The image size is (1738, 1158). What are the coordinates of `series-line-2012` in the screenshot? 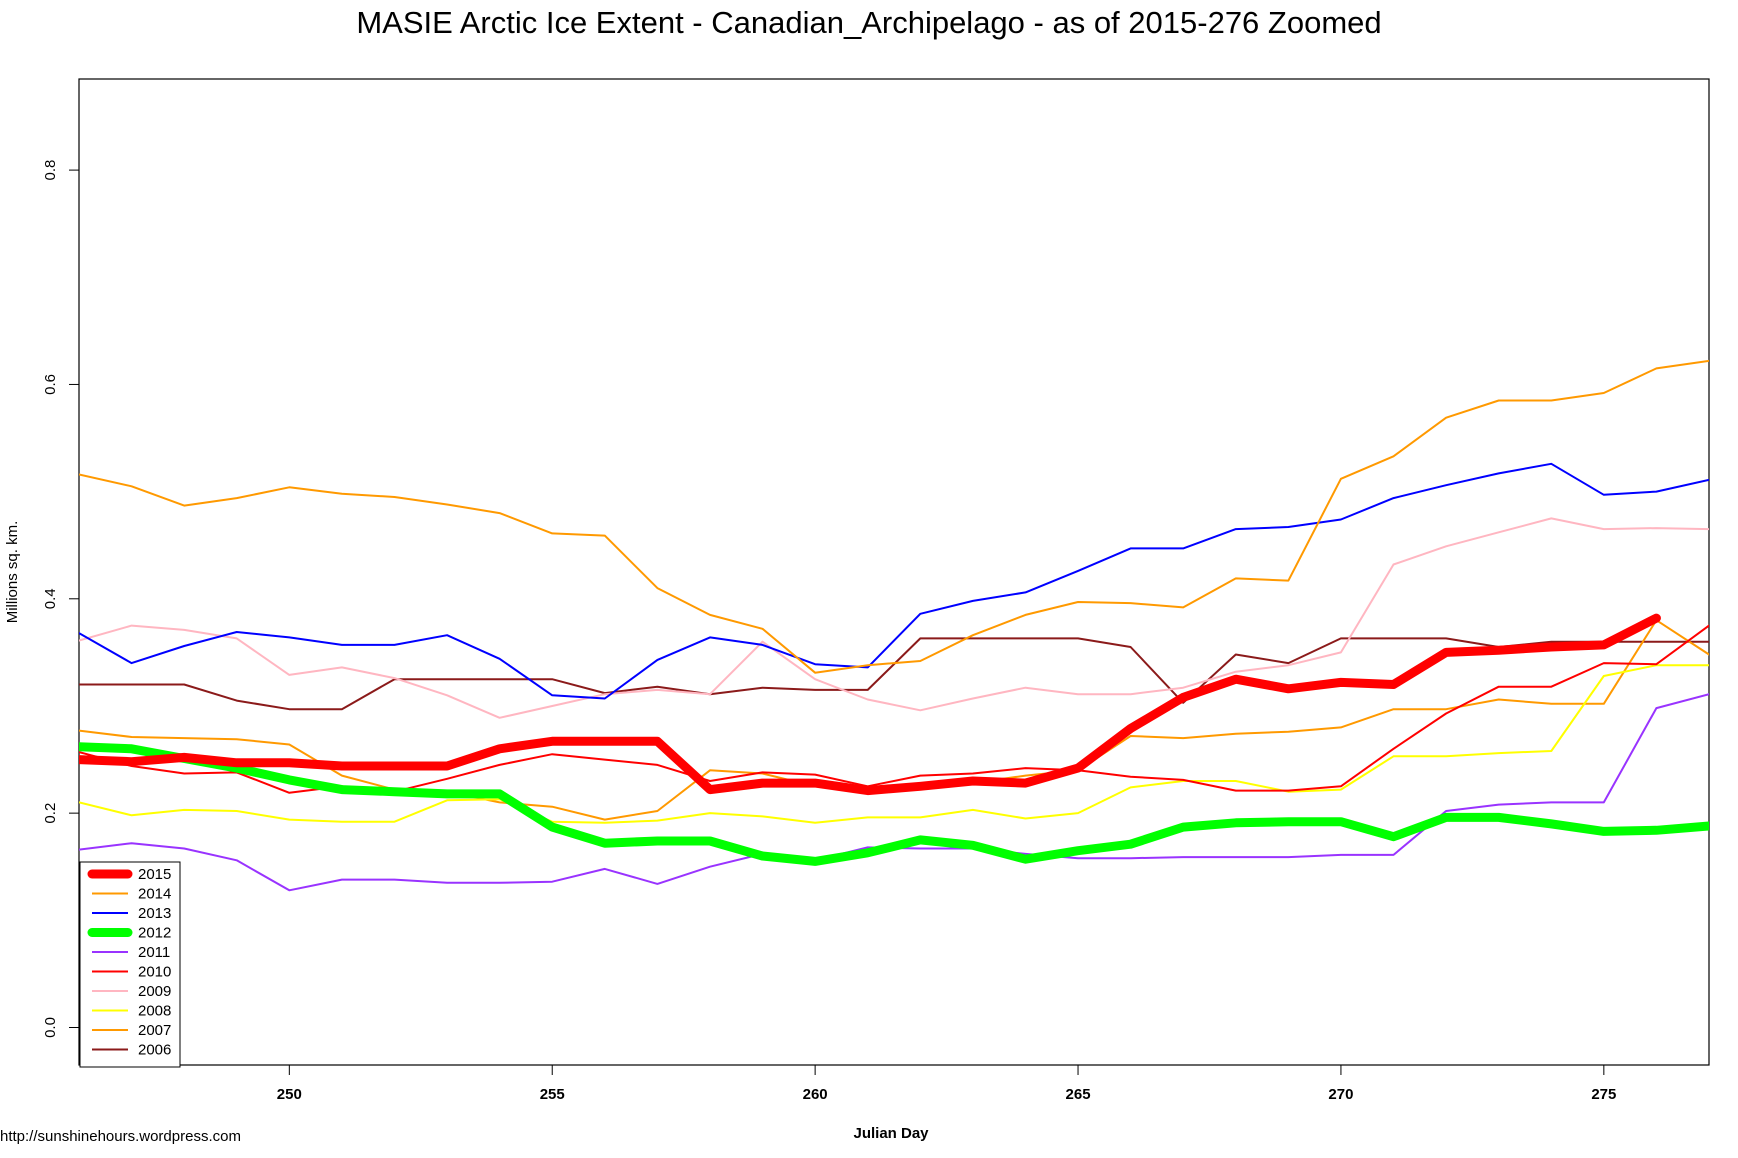 It's located at (894, 804).